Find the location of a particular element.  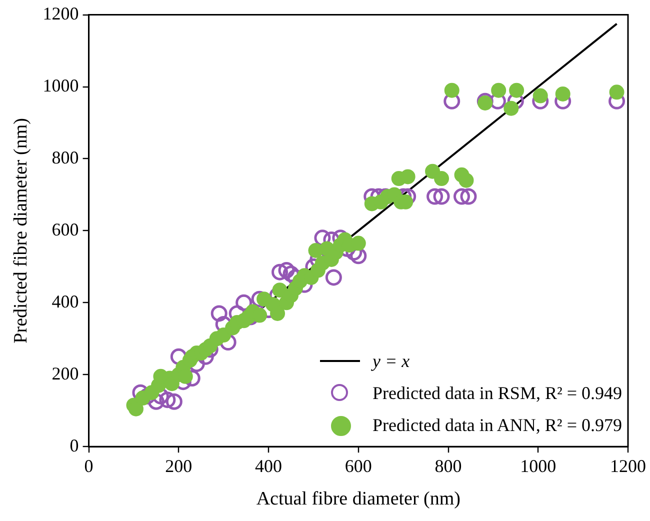

y-tick-label: 0 is located at coordinates (74, 445).